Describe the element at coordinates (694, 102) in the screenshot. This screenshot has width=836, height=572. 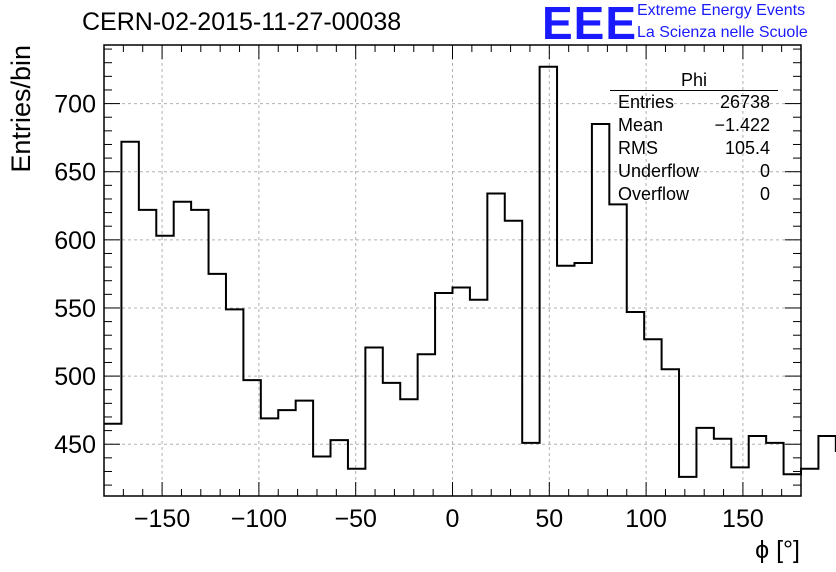
I see `stats-row: Entries 26738` at that location.